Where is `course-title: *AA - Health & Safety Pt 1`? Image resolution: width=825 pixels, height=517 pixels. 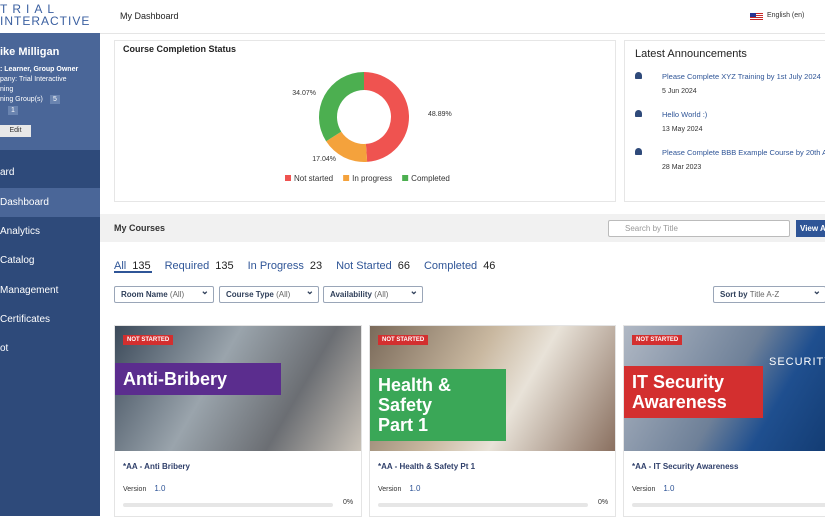
course-title: *AA - Health & Safety Pt 1 is located at coordinates (427, 466).